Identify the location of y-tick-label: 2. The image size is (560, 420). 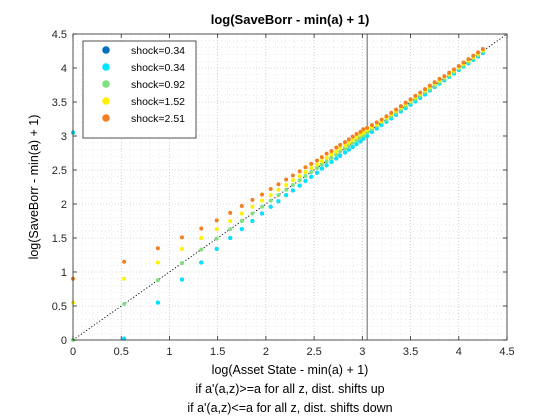
(64, 205).